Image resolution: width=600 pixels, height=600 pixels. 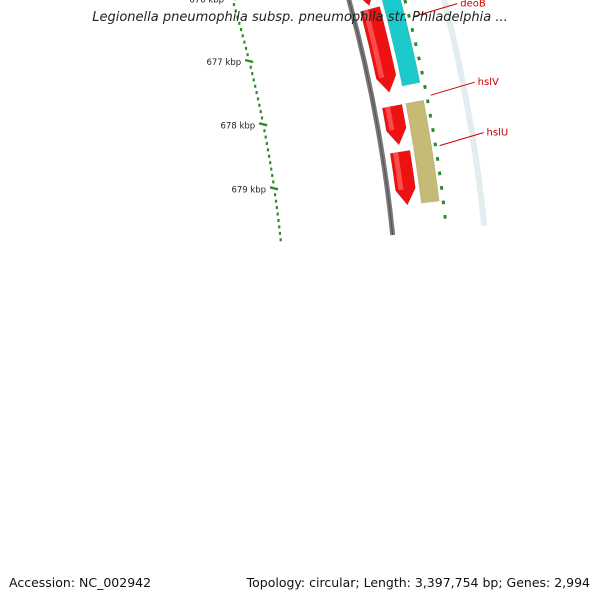 I want to click on outer-pale-track, so click(x=464, y=113).